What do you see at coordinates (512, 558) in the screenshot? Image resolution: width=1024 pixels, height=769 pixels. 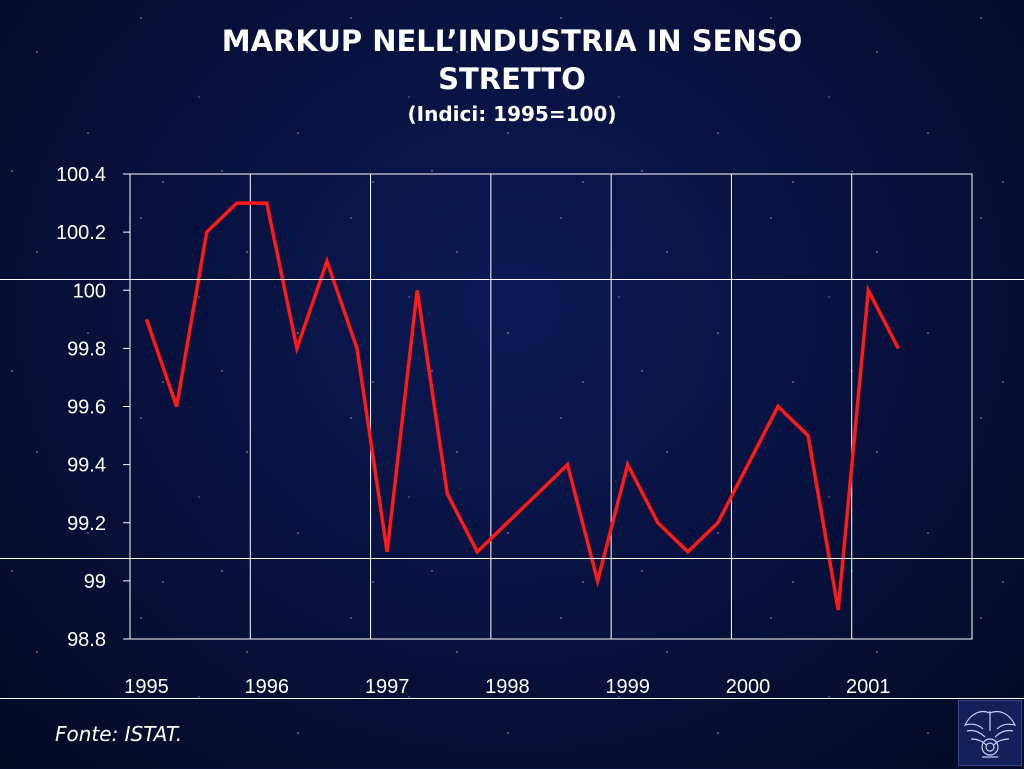 I see `divider-line-mid` at bounding box center [512, 558].